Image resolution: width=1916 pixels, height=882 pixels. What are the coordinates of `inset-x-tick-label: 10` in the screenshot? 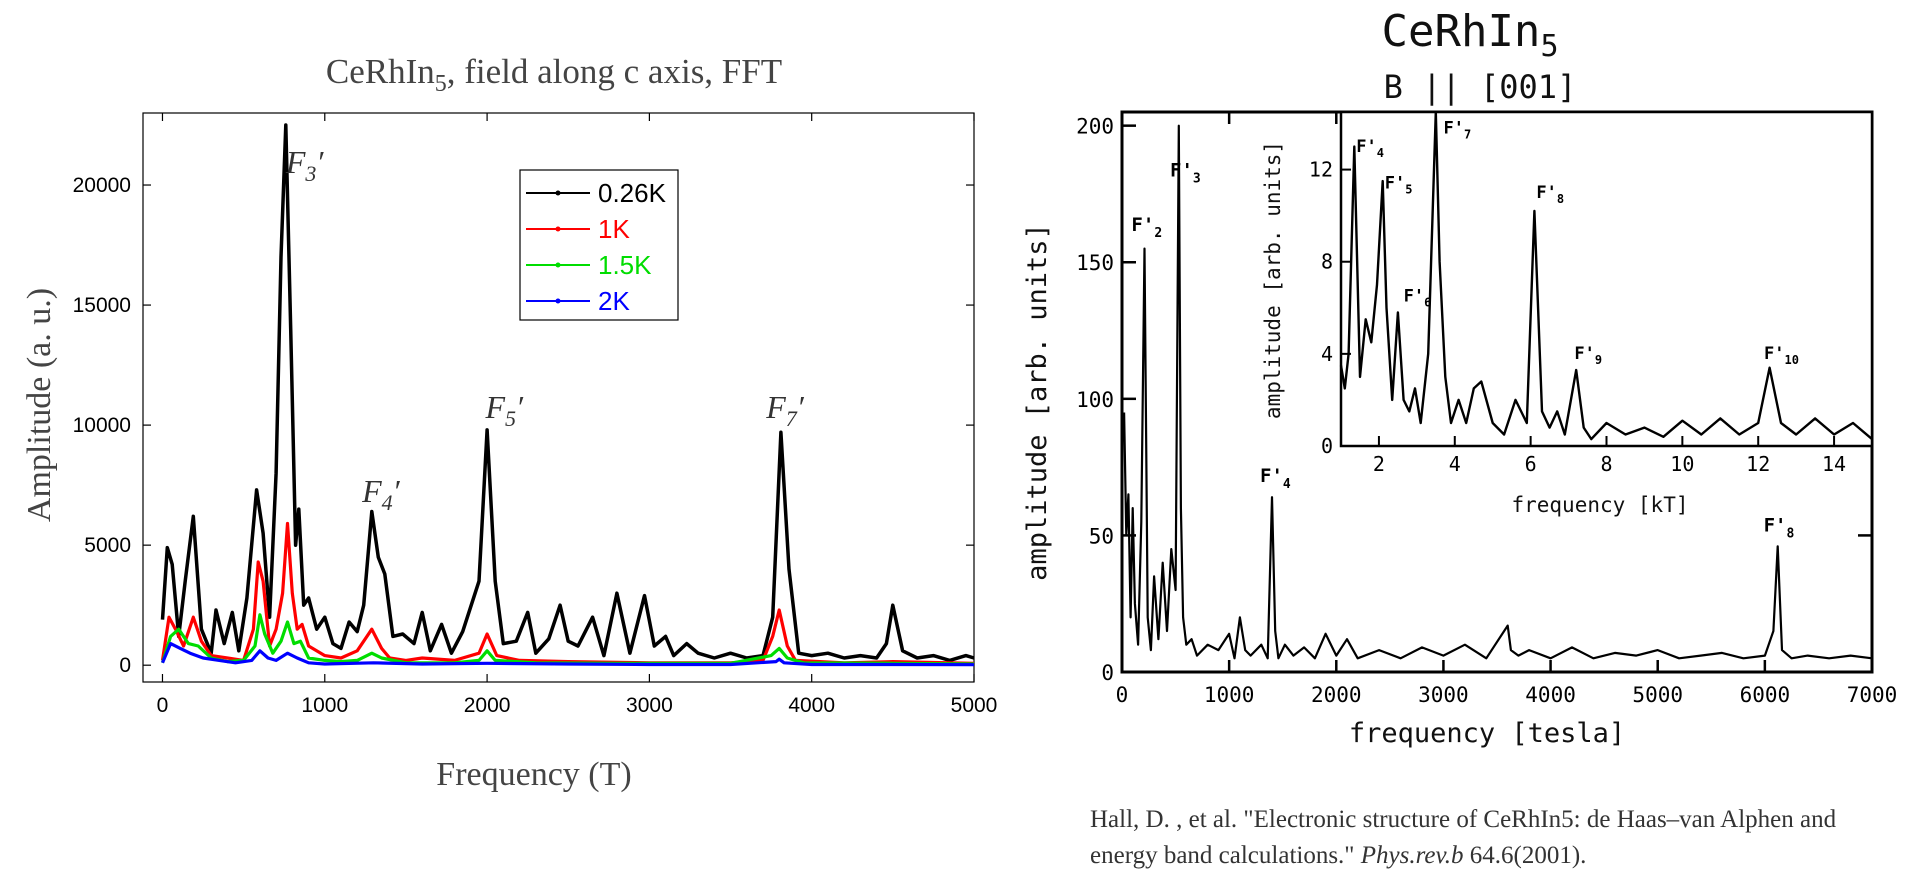 It's located at (1682, 464).